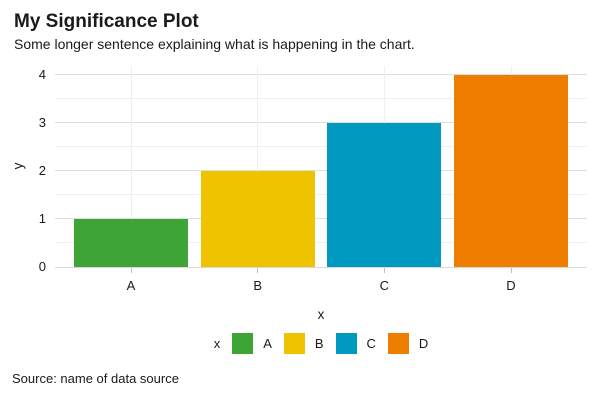 This screenshot has width=600, height=400. What do you see at coordinates (346, 343) in the screenshot?
I see `legend-swatch-C` at bounding box center [346, 343].